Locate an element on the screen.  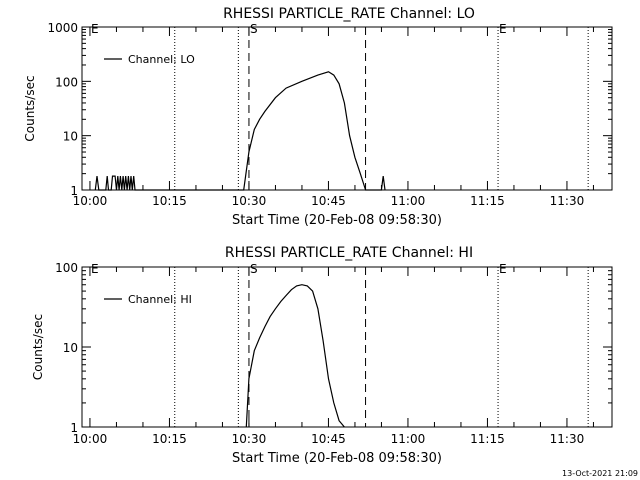
legend-label: Channel: HI is located at coordinates (160, 299).